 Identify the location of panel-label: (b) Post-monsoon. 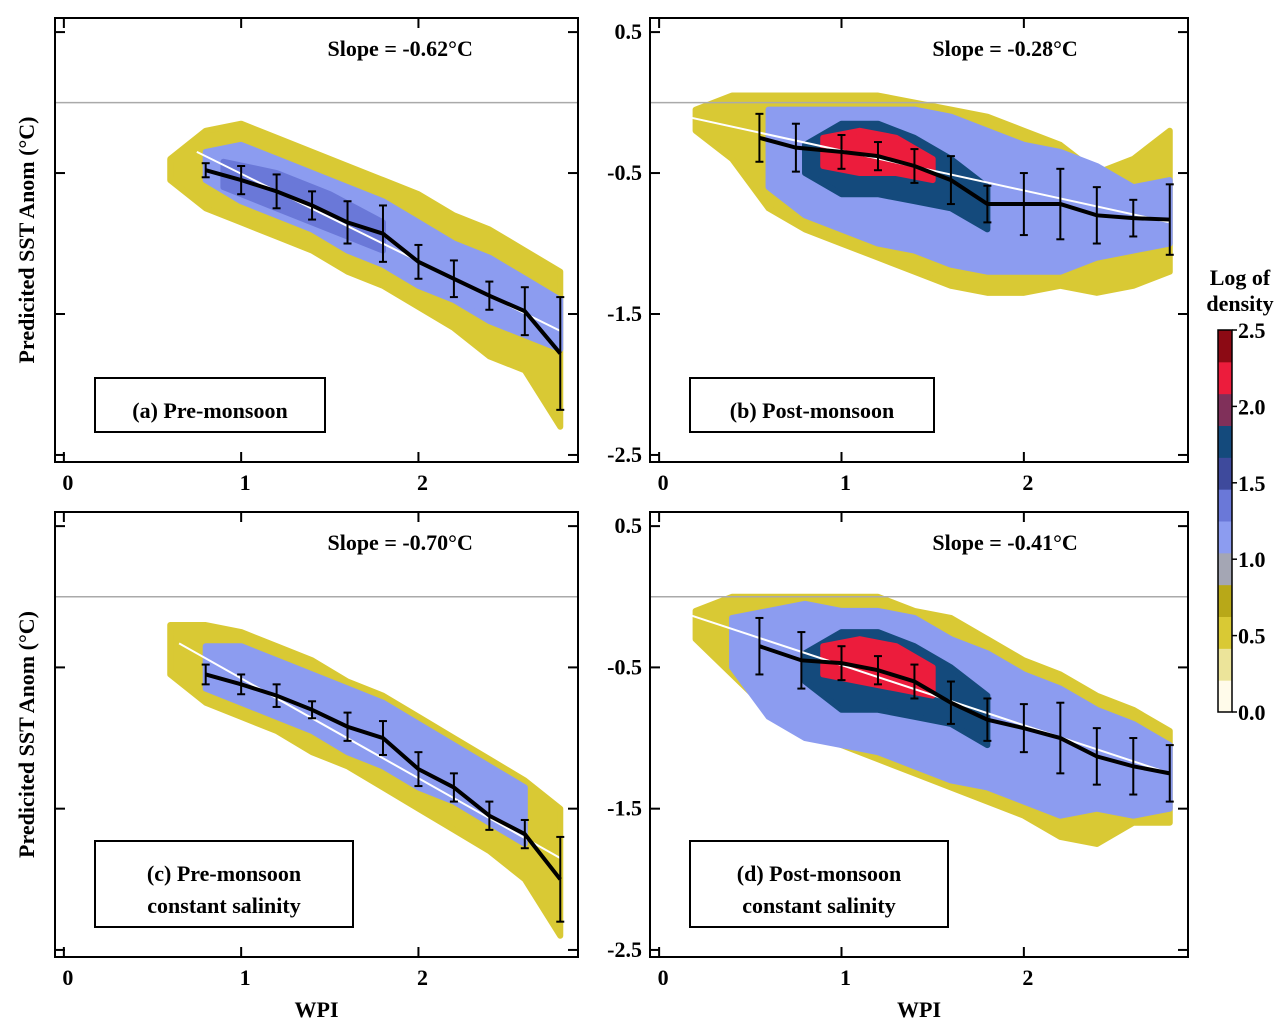
(812, 410).